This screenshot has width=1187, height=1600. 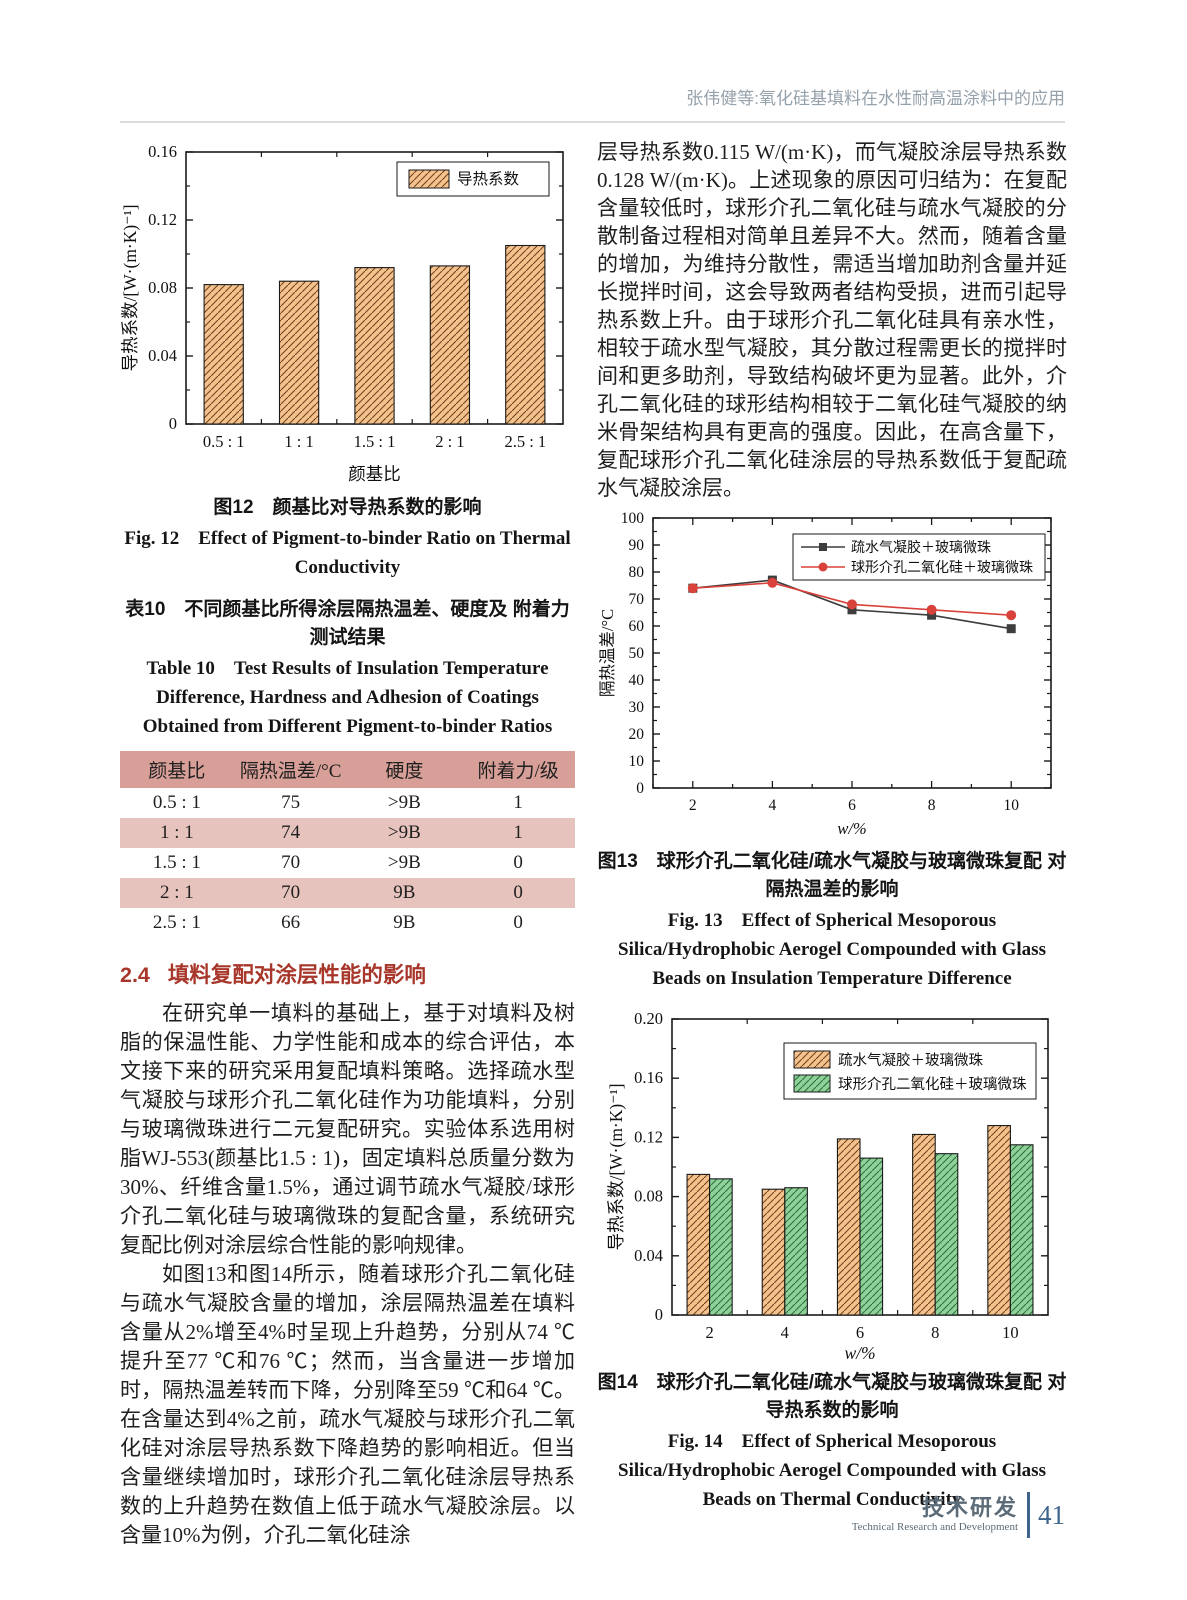 I want to click on section-title: 填料复配对涂层性能的影响, so click(x=296, y=975).